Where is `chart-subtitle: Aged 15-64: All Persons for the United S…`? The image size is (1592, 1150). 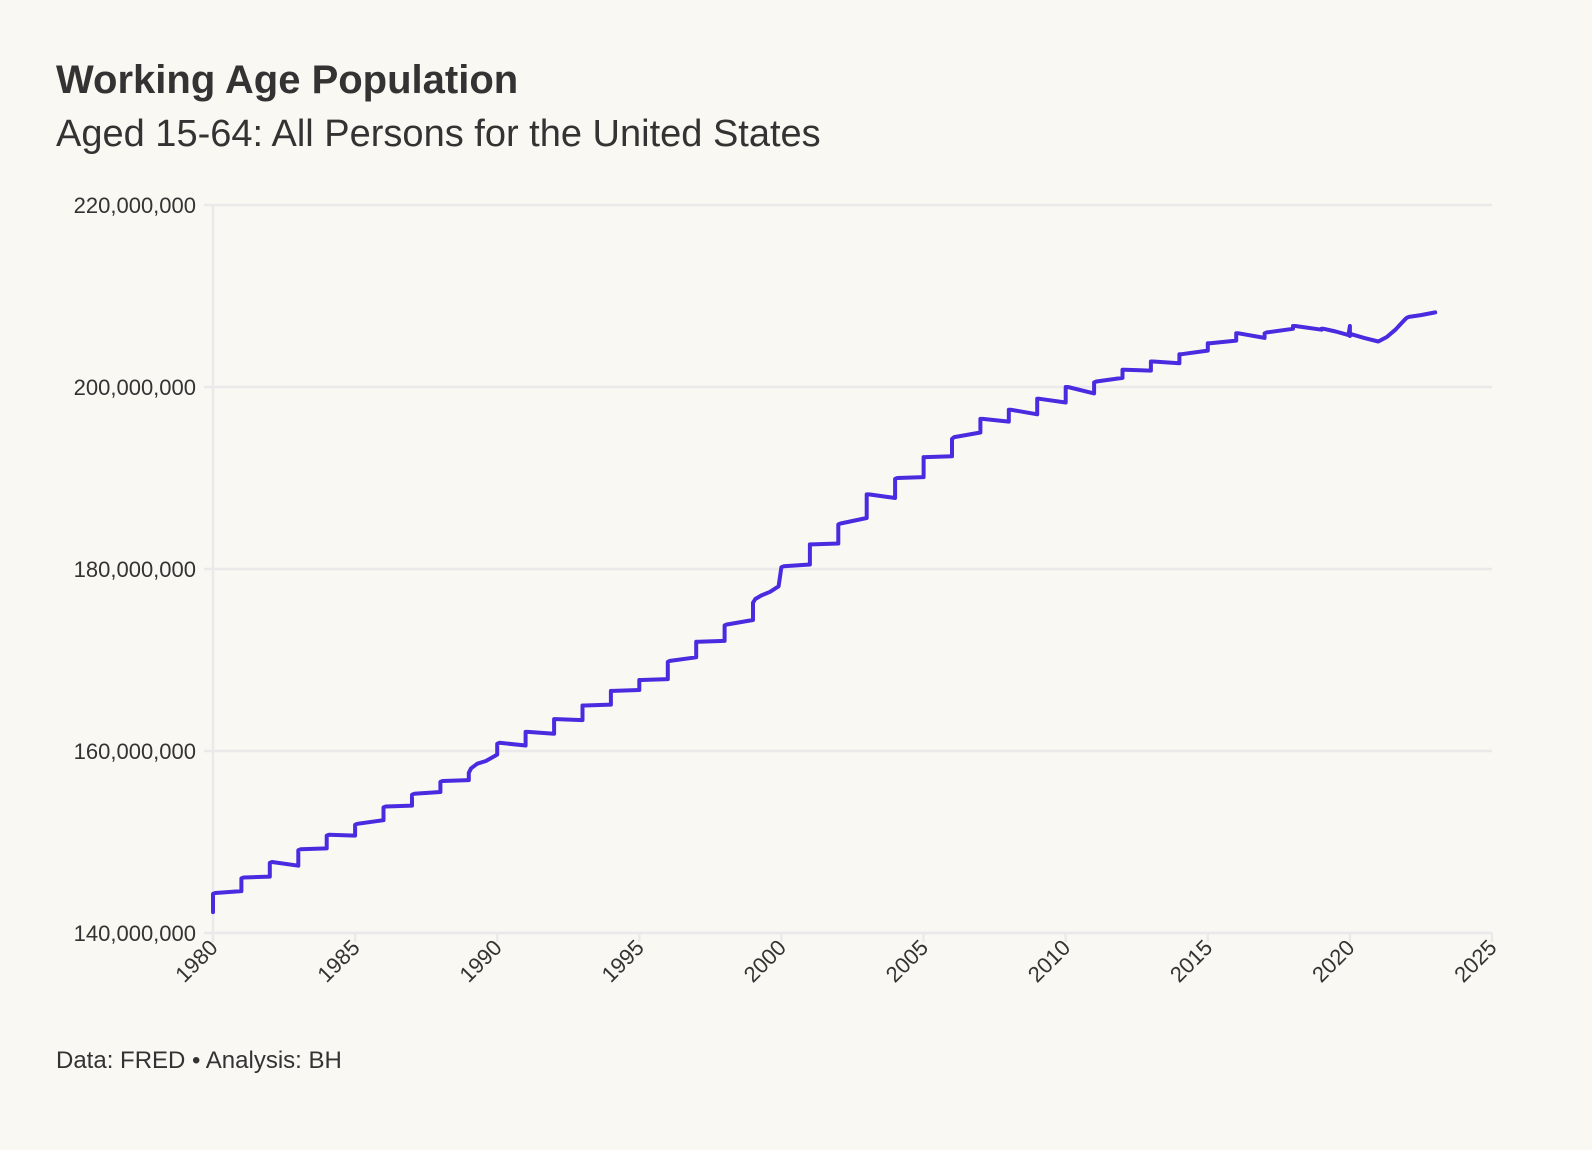
chart-subtitle: Aged 15-64: All Persons for the United S… is located at coordinates (438, 134).